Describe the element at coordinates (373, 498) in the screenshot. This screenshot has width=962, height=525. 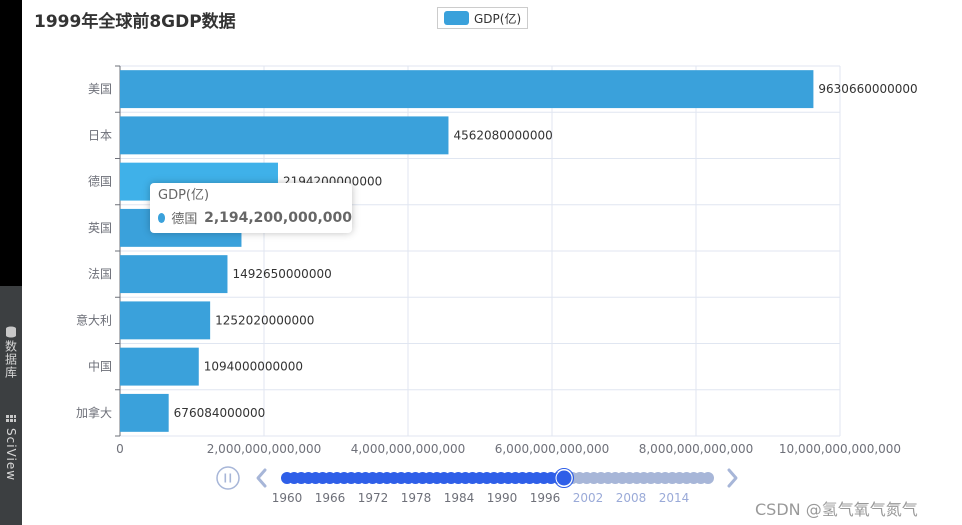
I see `timeline-year-label: 1972` at that location.